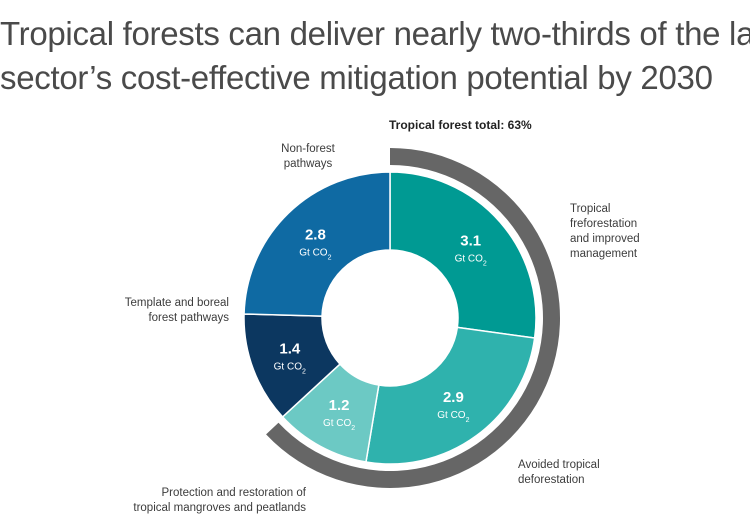  Describe the element at coordinates (308, 156) in the screenshot. I see `slice-category-label: Non-forest pathways` at that location.